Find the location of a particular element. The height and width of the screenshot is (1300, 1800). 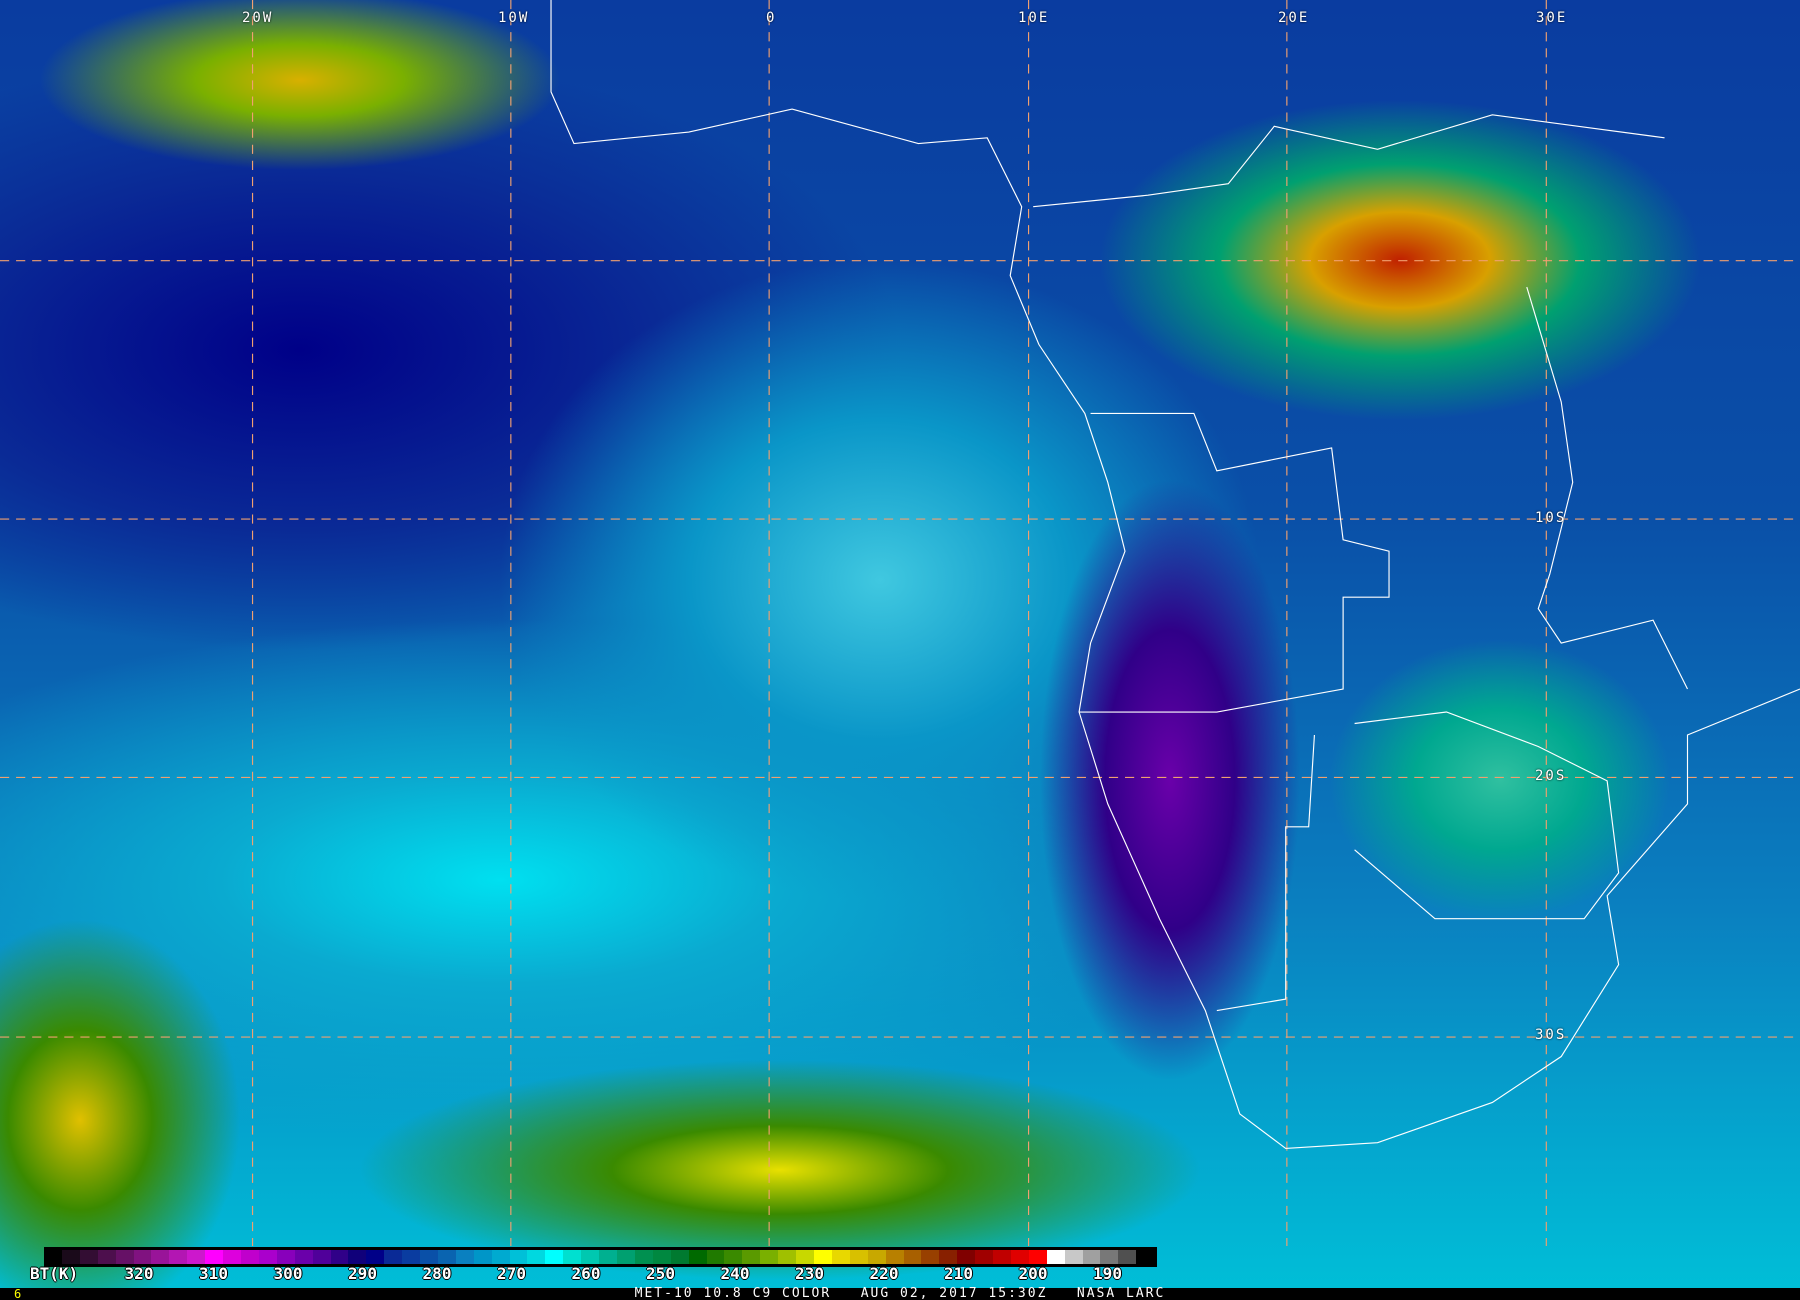

color-bar-tick-label: 260 is located at coordinates (586, 1273).